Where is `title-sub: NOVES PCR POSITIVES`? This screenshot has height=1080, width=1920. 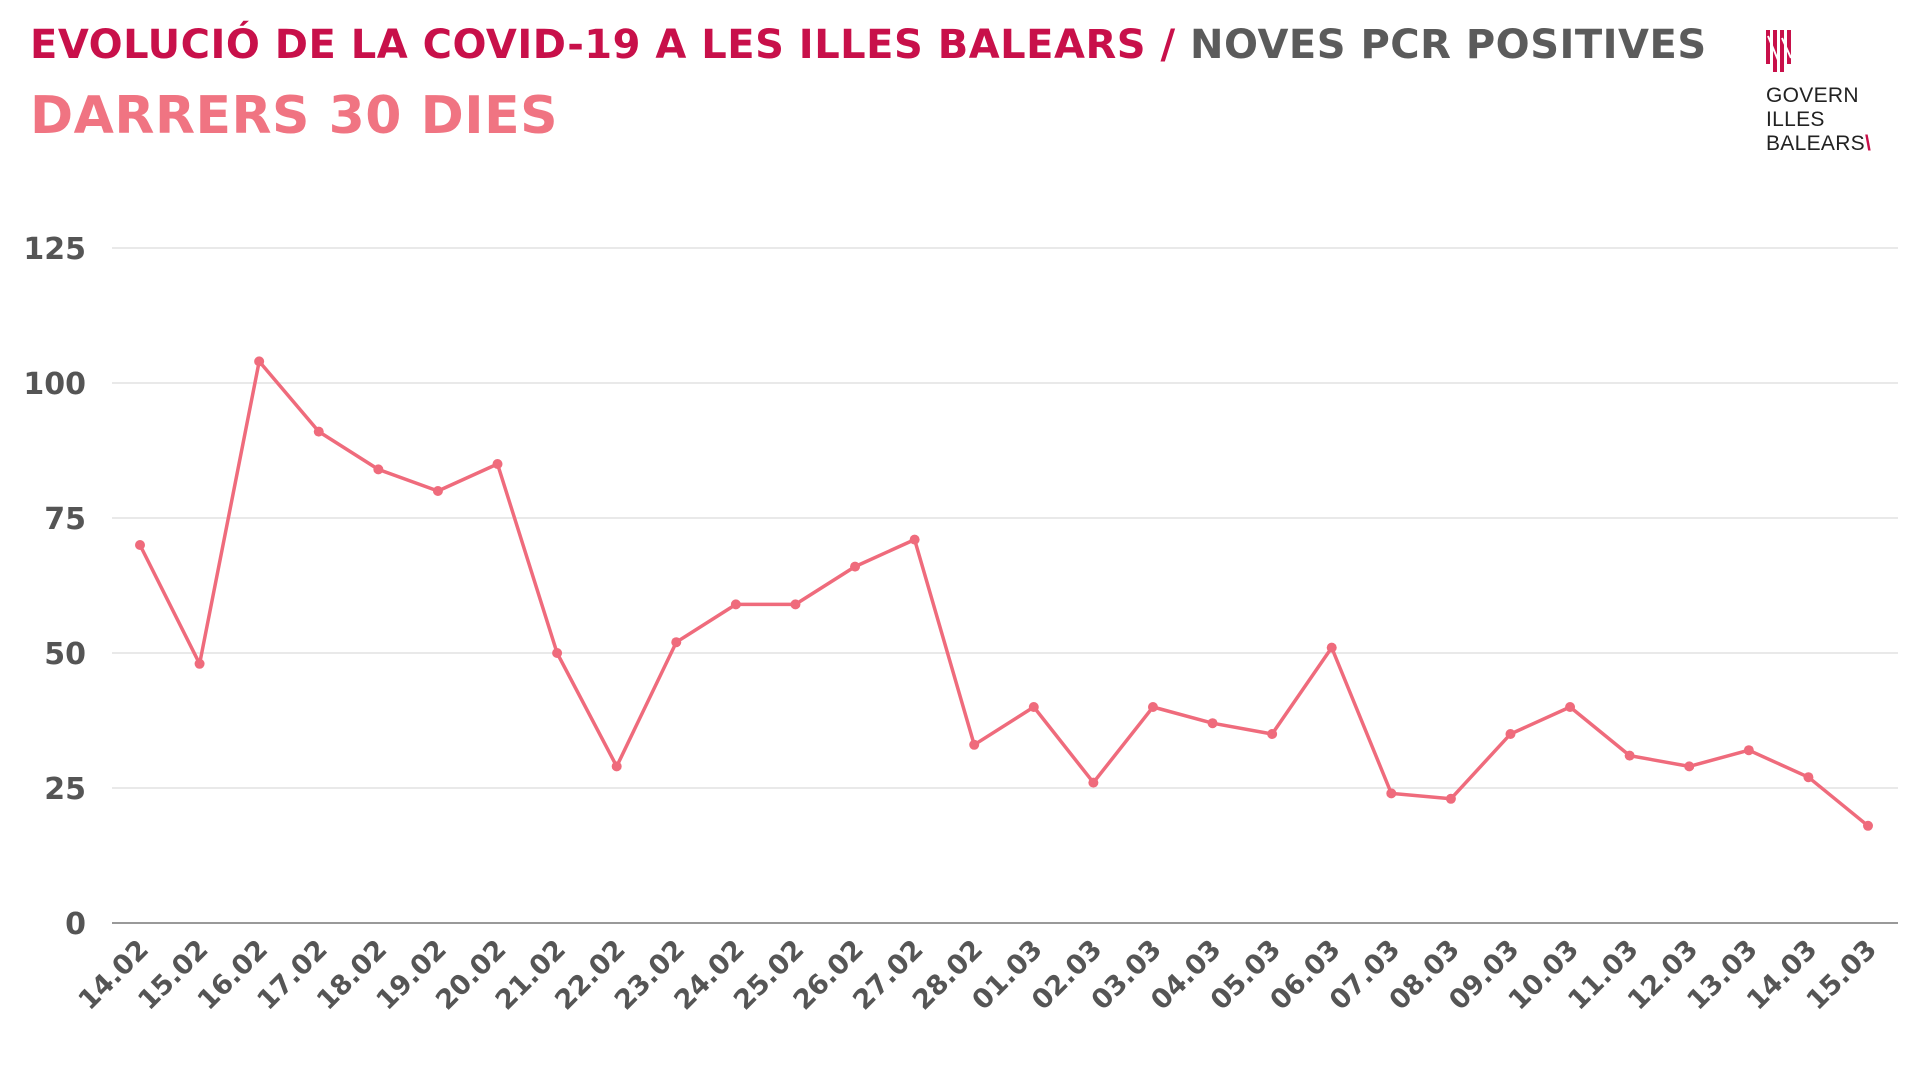 title-sub: NOVES PCR POSITIVES is located at coordinates (1448, 45).